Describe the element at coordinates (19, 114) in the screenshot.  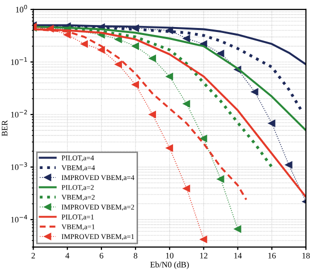
I see `y-tick-label: 10$^{−2}$` at that location.